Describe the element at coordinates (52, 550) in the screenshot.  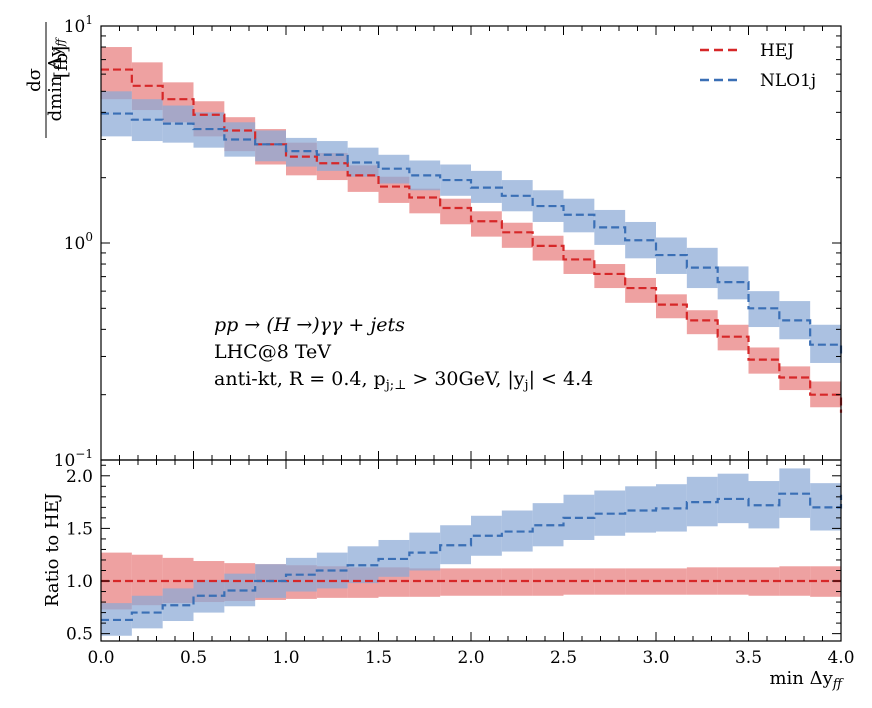
I see `ratio-ylabel: Ratio to HEJ` at that location.